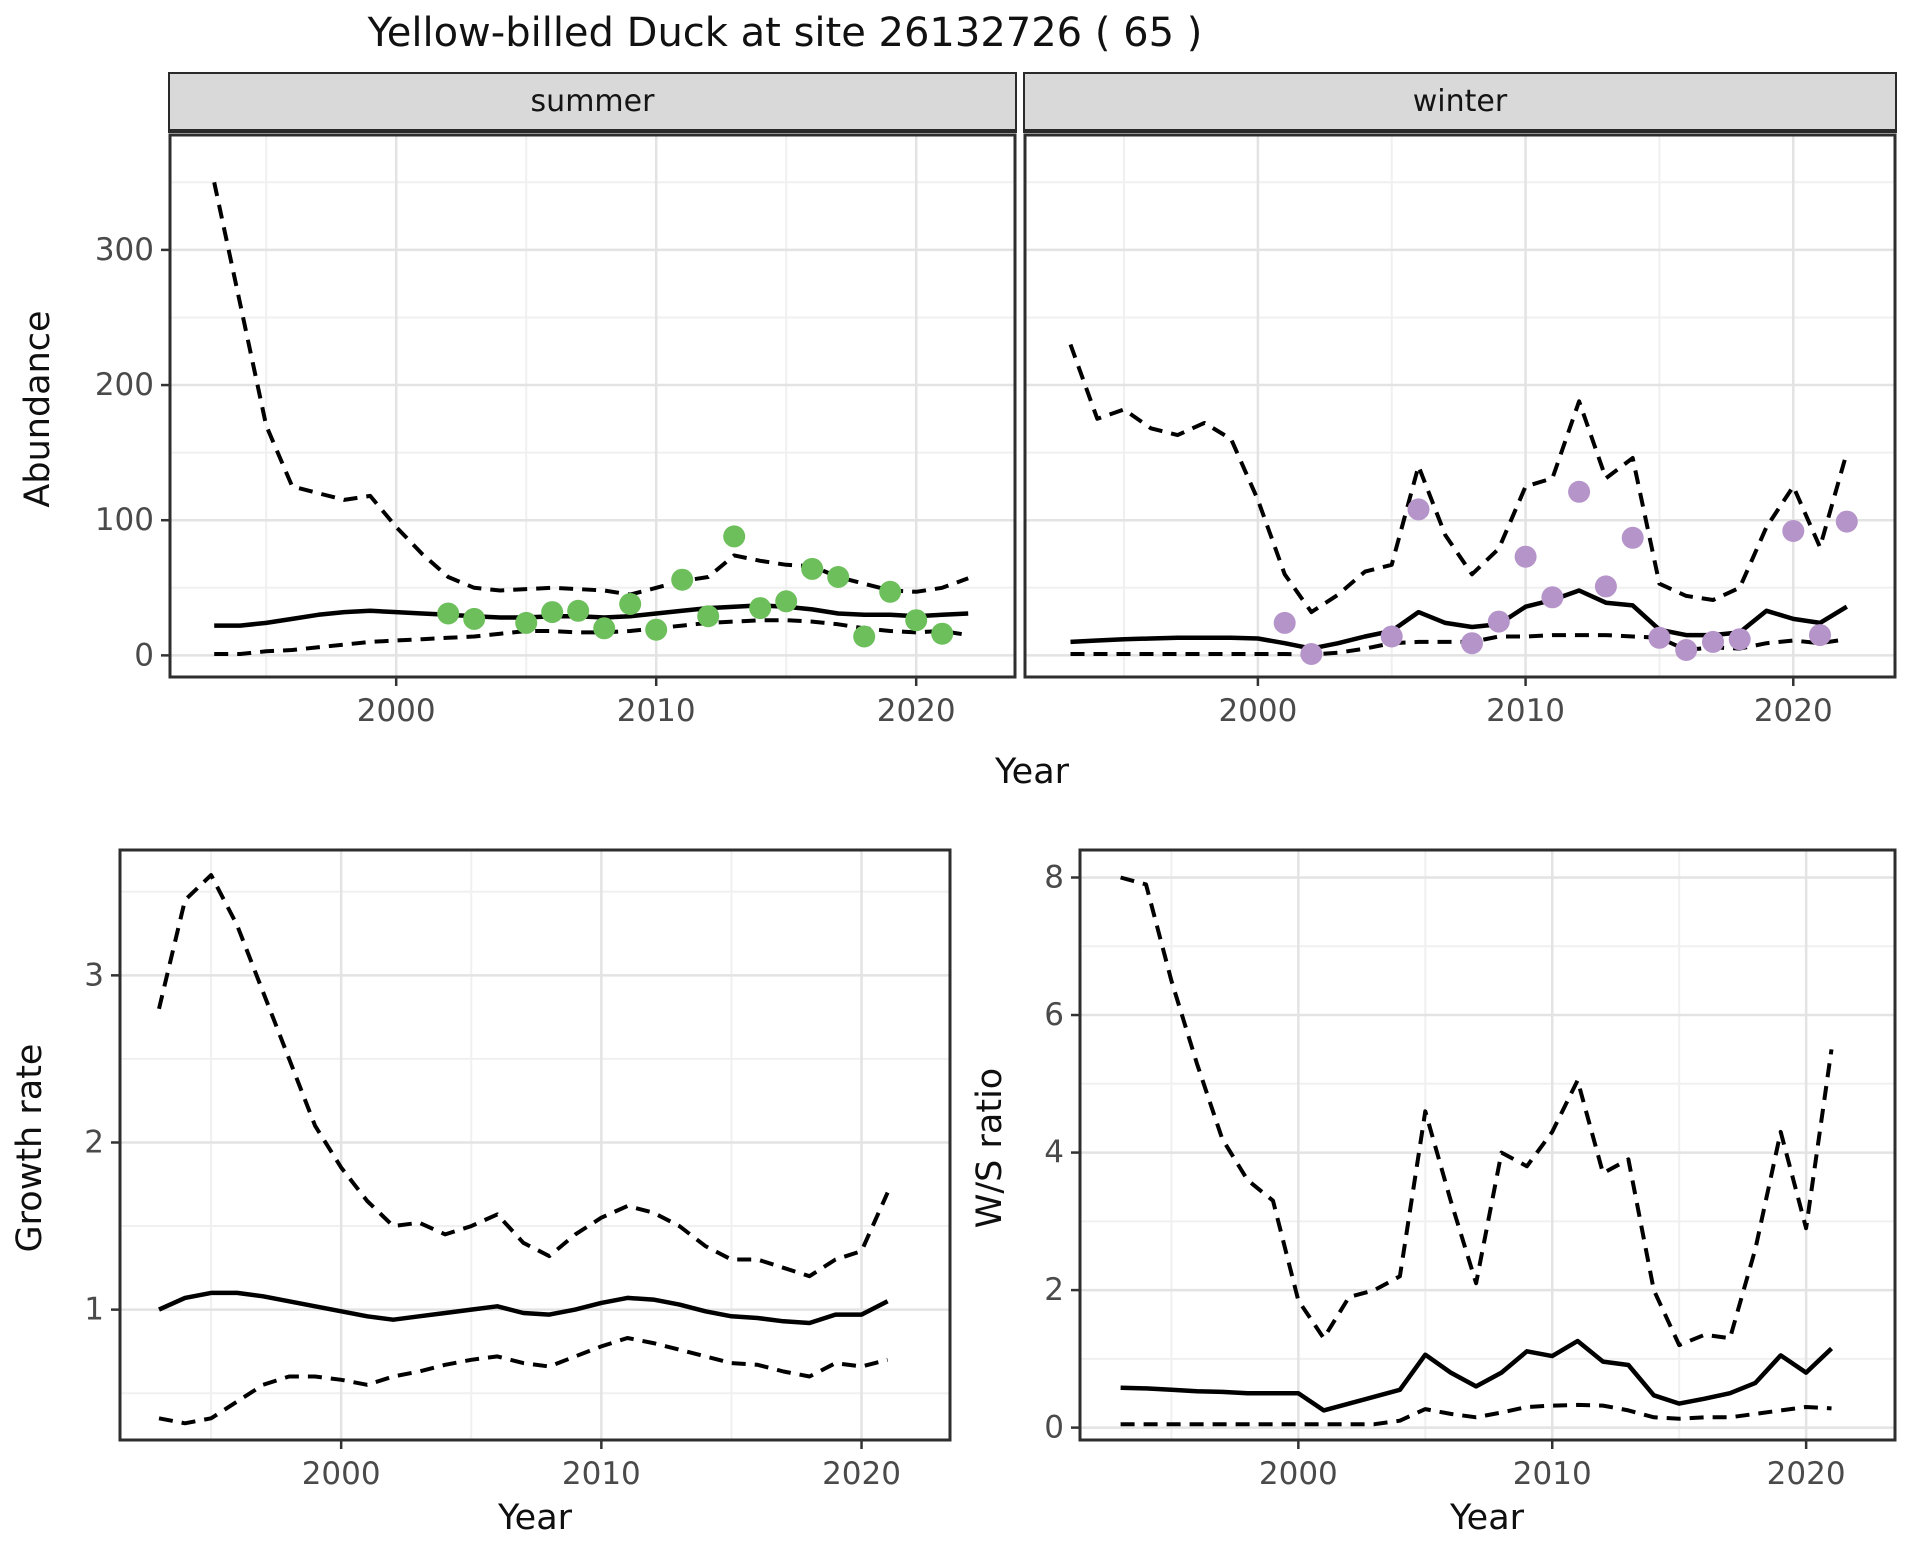  Describe the element at coordinates (94, 1310) in the screenshot. I see `y-tick-label: 1` at that location.